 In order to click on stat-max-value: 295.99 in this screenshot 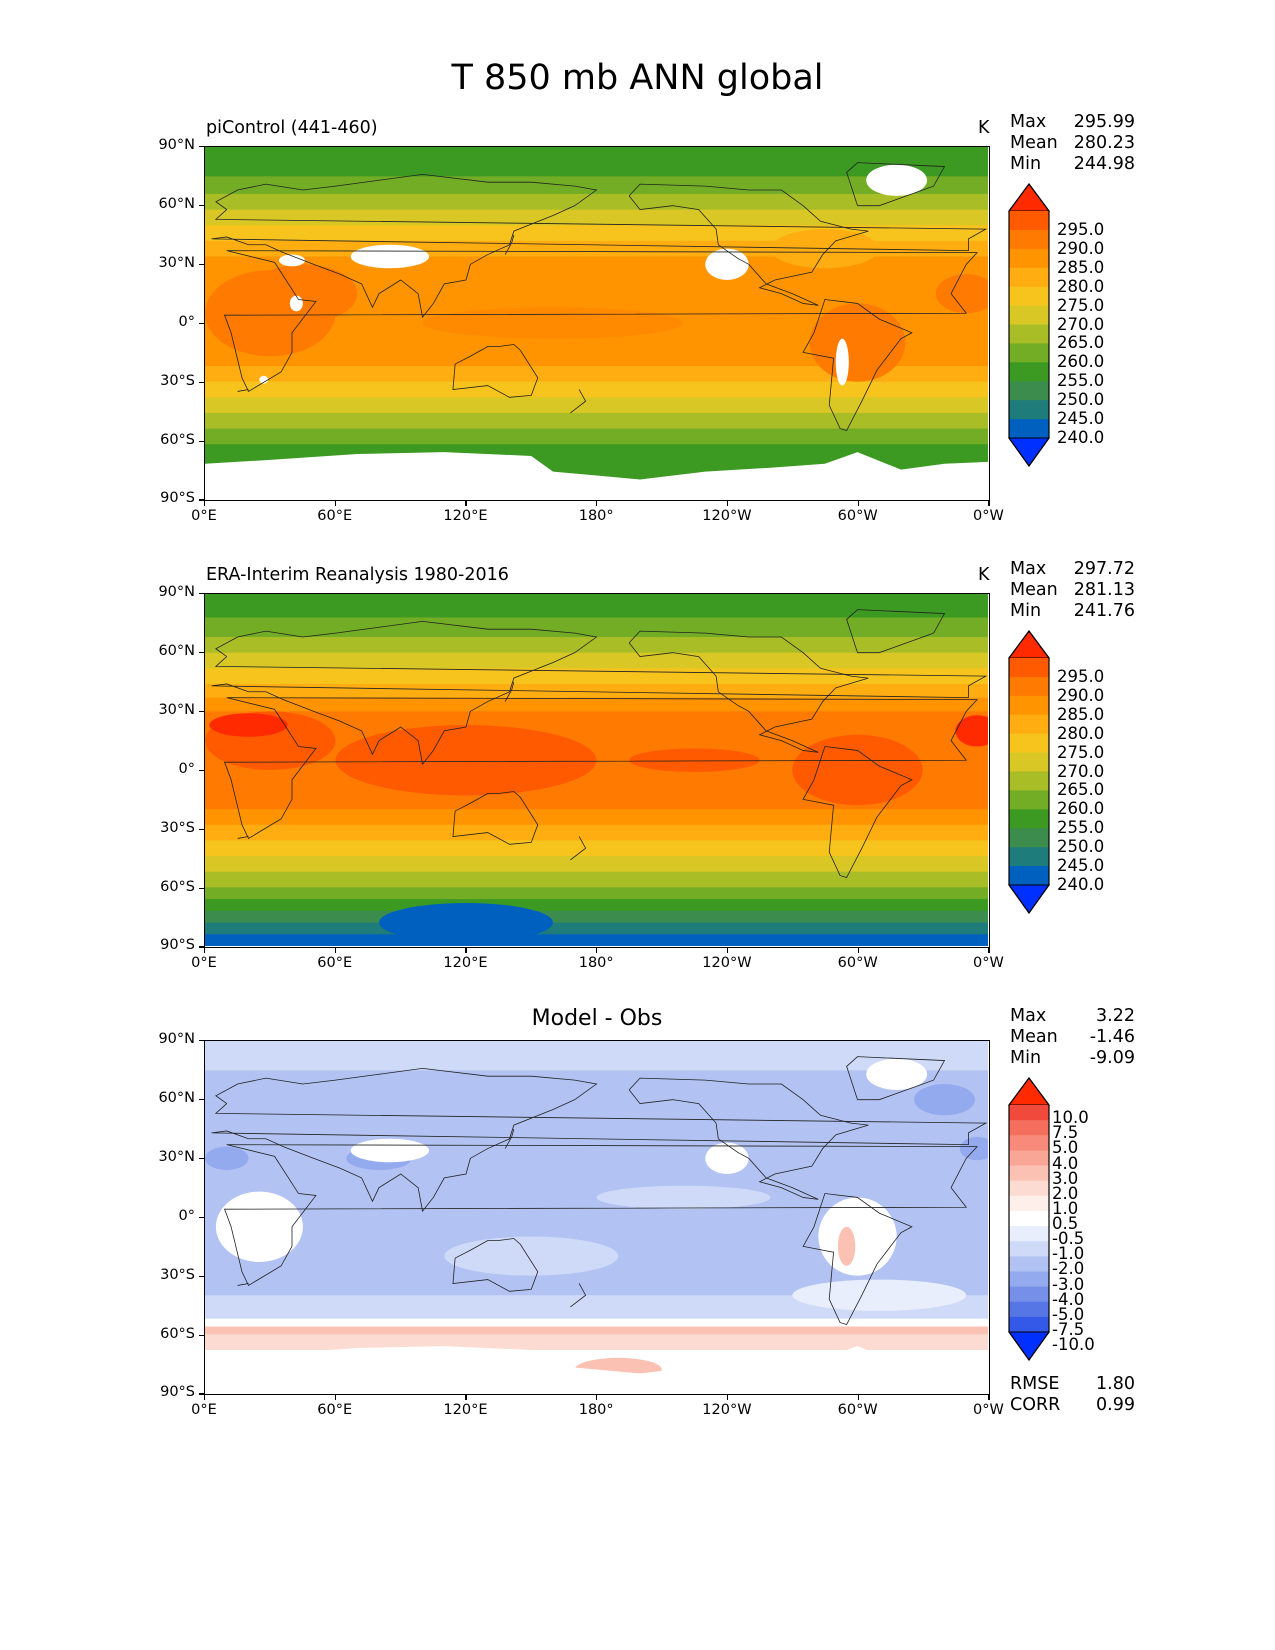, I will do `click(1104, 122)`.